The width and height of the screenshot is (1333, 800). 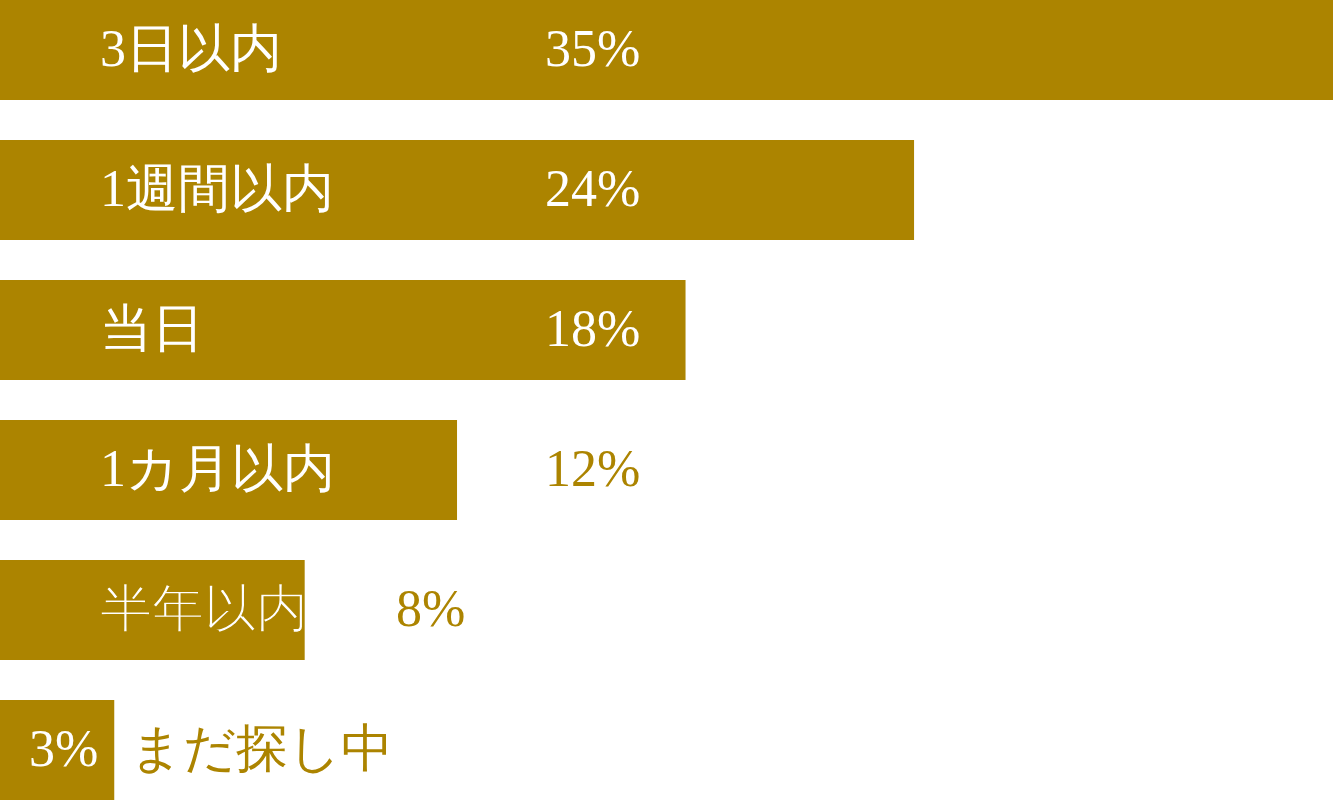 I want to click on data-label: 24%, so click(x=593, y=188).